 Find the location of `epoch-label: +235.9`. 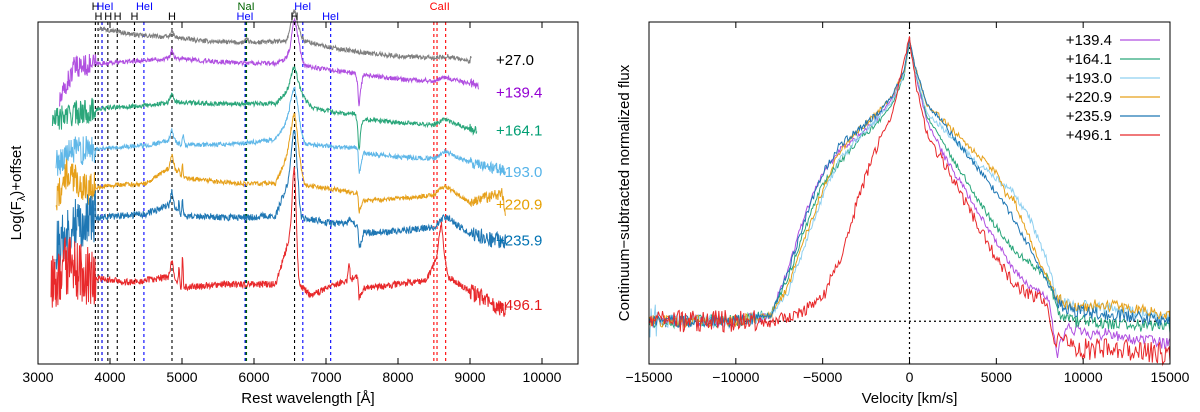

epoch-label: +235.9 is located at coordinates (519, 241).